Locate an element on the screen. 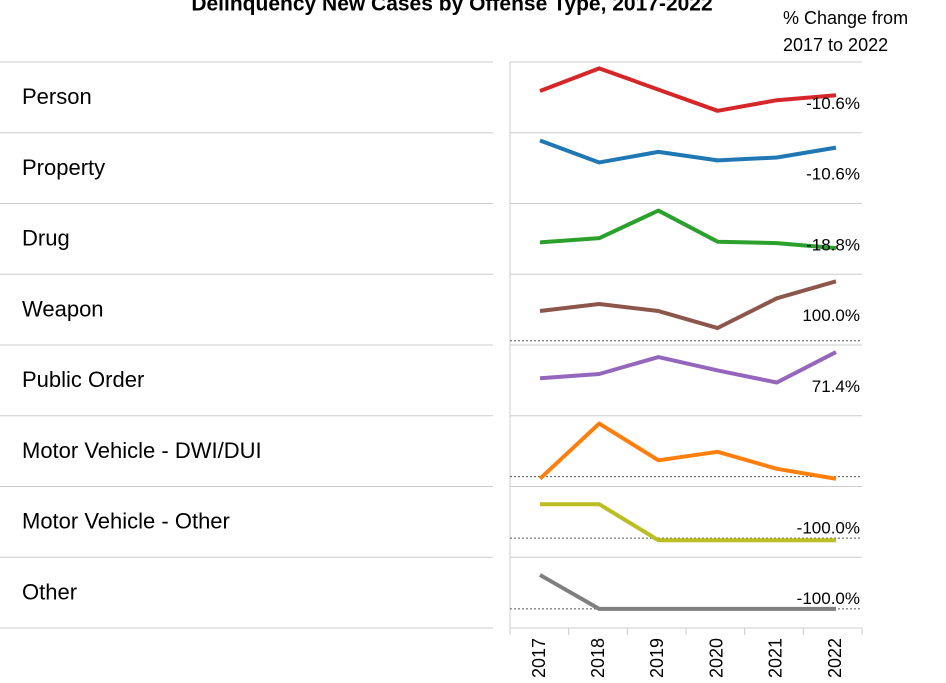 The image size is (946, 683). row-label: Motor Vehicle - Other is located at coordinates (126, 521).